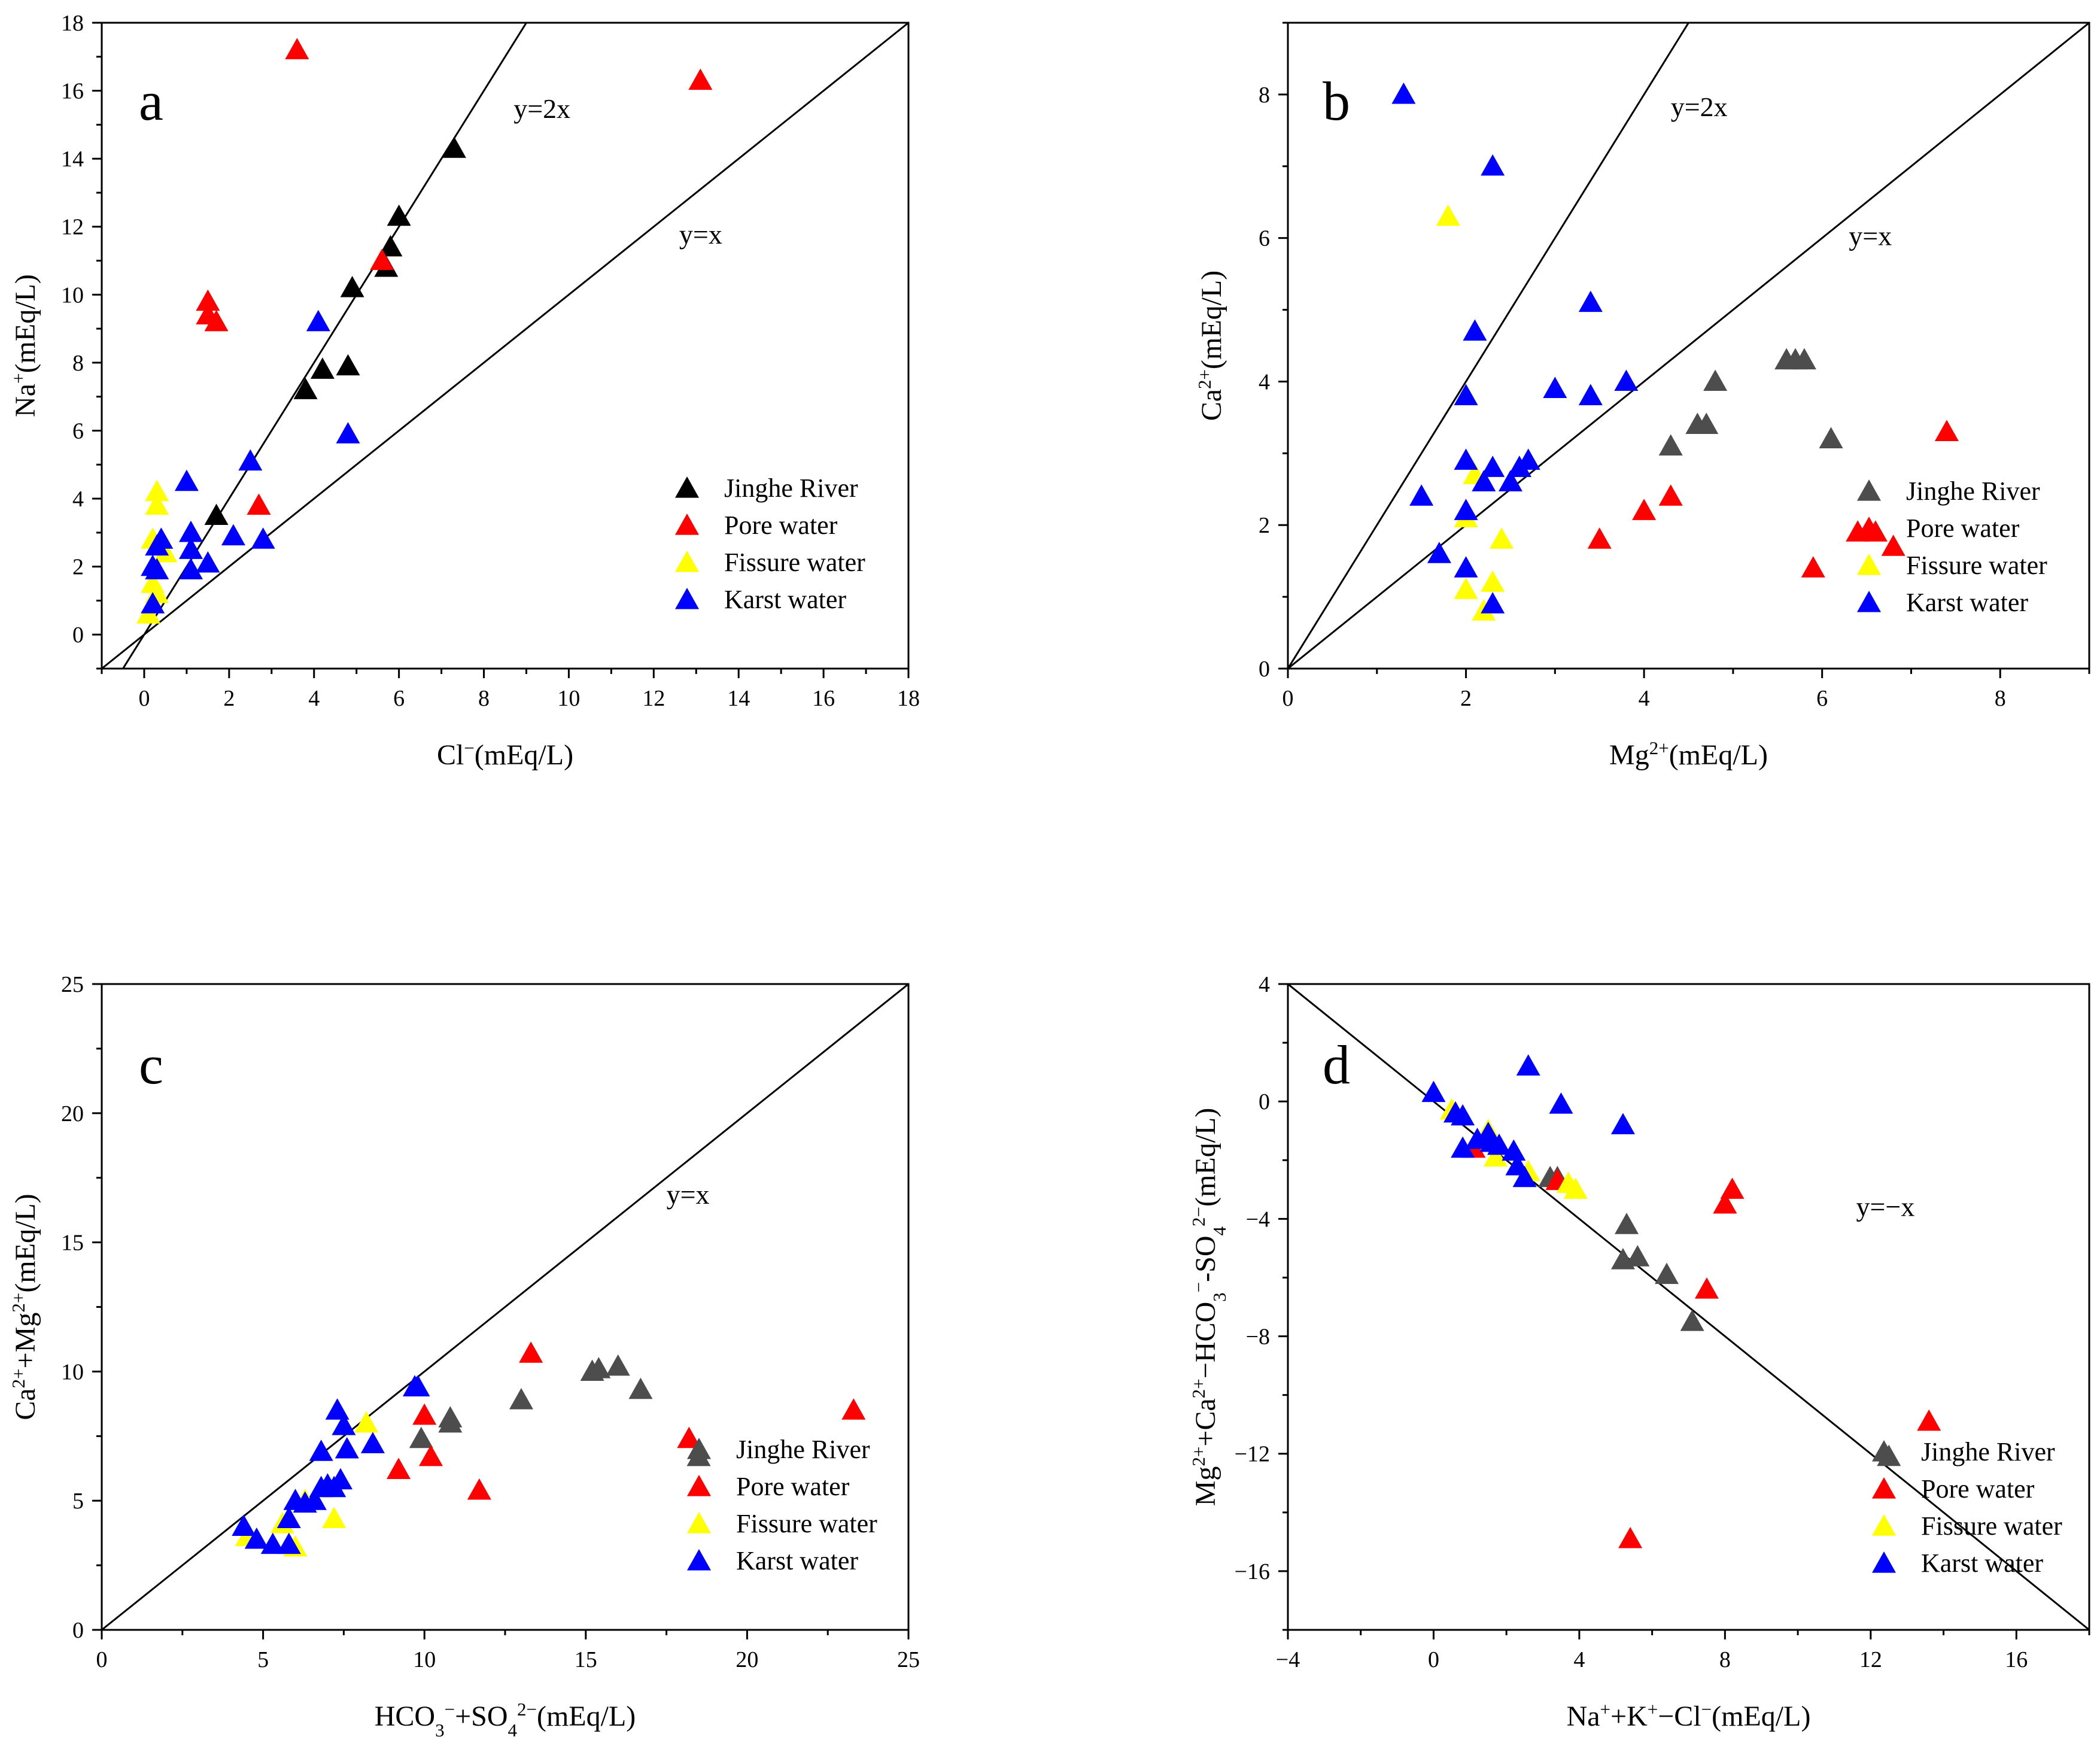 The image size is (2100, 1740). Describe the element at coordinates (157, 551) in the screenshot. I see `series-fissure-water` at that location.